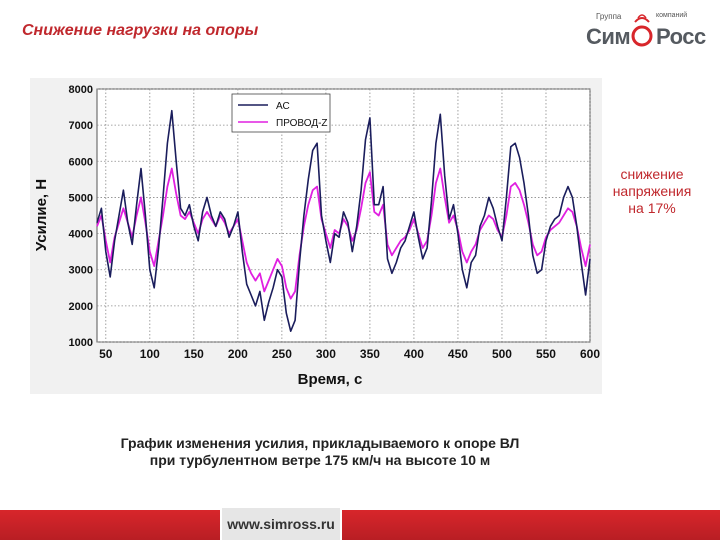 Image resolution: width=720 pixels, height=540 pixels. What do you see at coordinates (458, 354) in the screenshot?
I see `x-tick-label-450: 450` at bounding box center [458, 354].